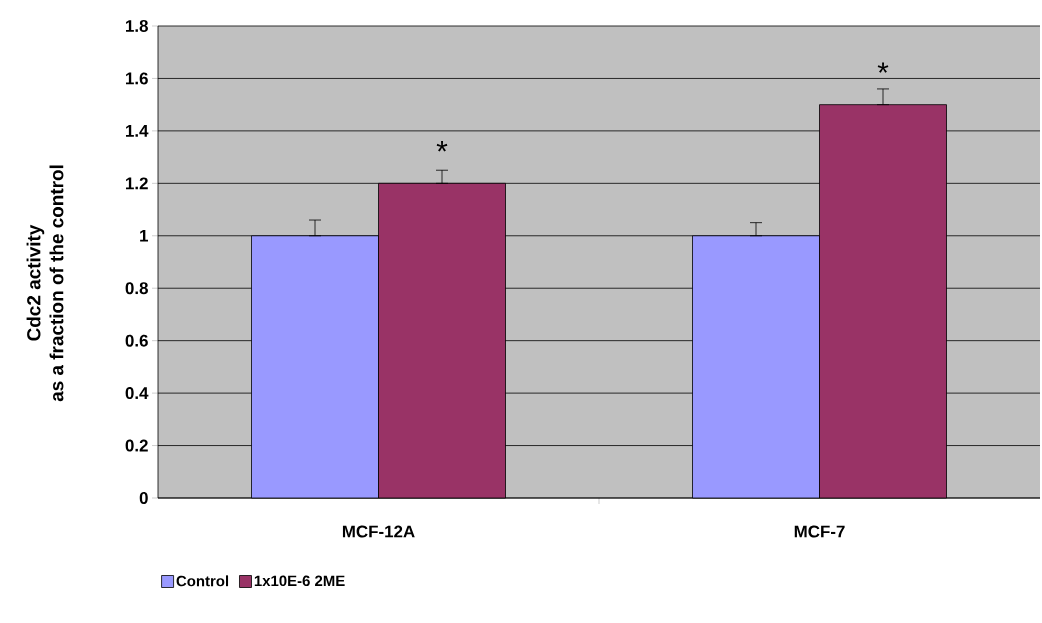  What do you see at coordinates (45, 283) in the screenshot?
I see `y-axis-title: Cdc2 activity as a fraction of the control` at bounding box center [45, 283].